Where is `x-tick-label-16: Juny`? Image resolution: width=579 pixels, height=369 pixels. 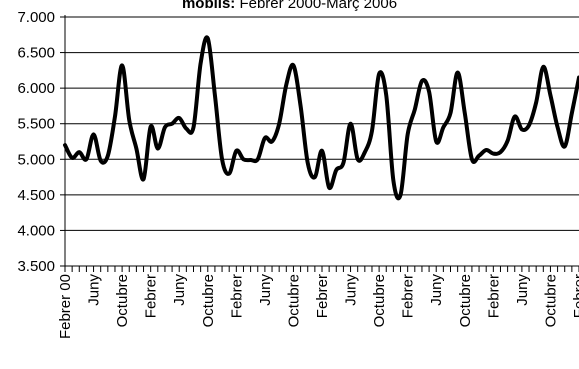
x-tick-label-16: Juny is located at coordinates (522, 290).